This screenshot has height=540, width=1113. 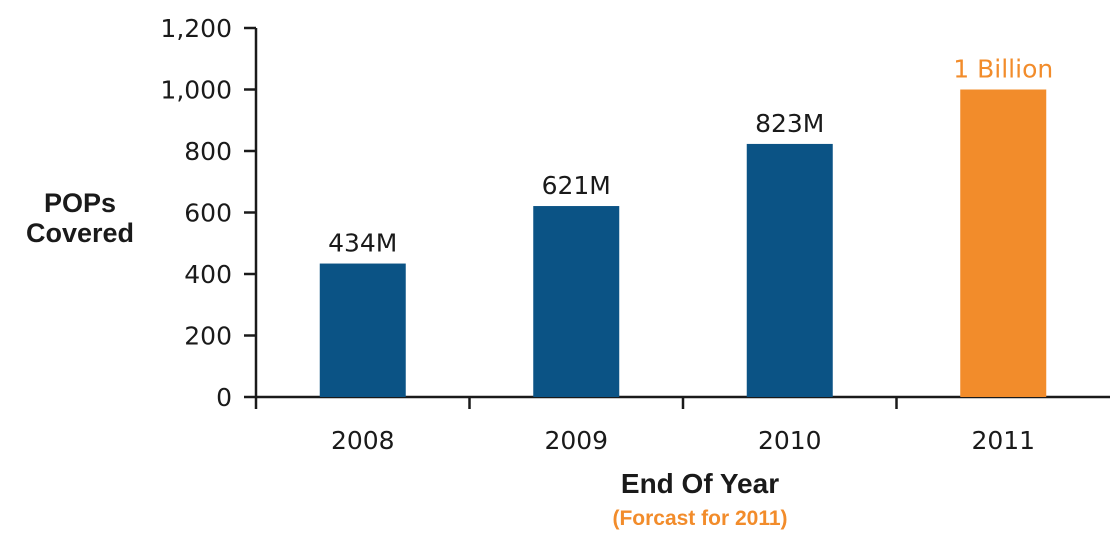 What do you see at coordinates (1003, 243) in the screenshot?
I see `bar-2011` at bounding box center [1003, 243].